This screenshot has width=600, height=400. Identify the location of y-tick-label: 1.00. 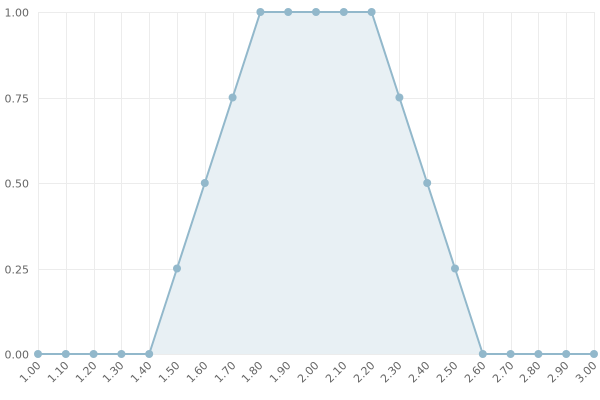
(17, 13).